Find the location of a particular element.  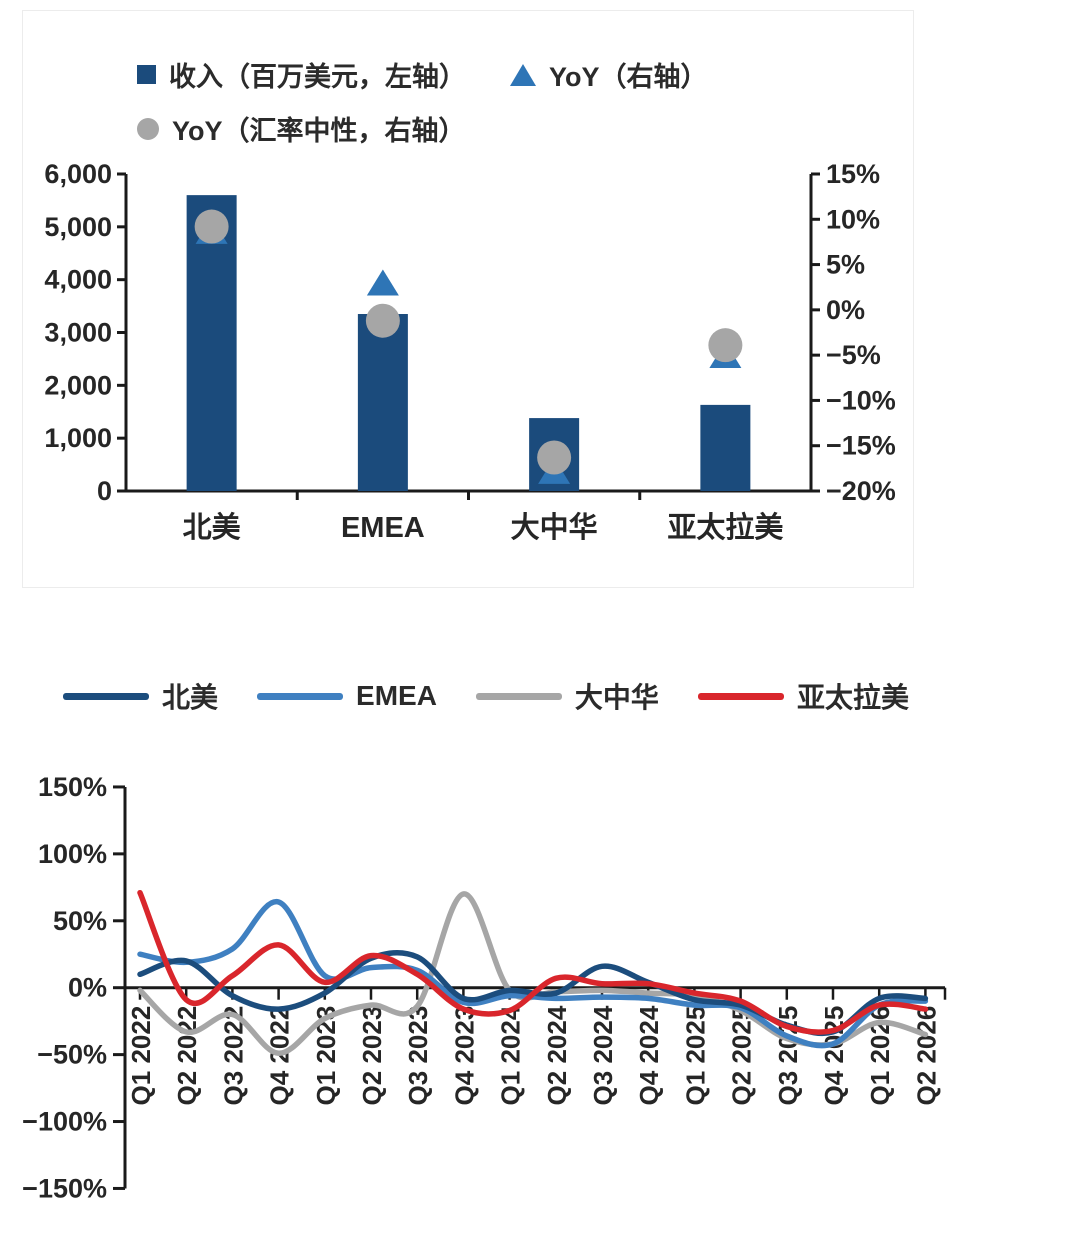

svg-text: Q2 2023 is located at coordinates (372, 1056).